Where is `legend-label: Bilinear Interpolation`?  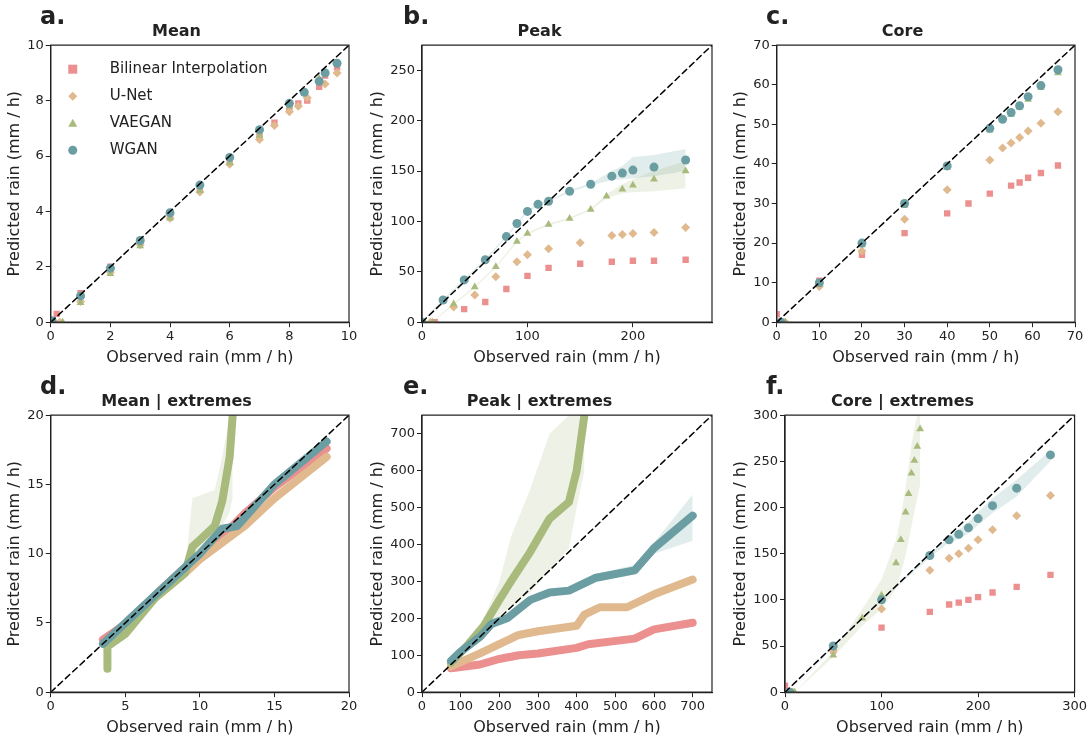
legend-label: Bilinear Interpolation is located at coordinates (188, 68).